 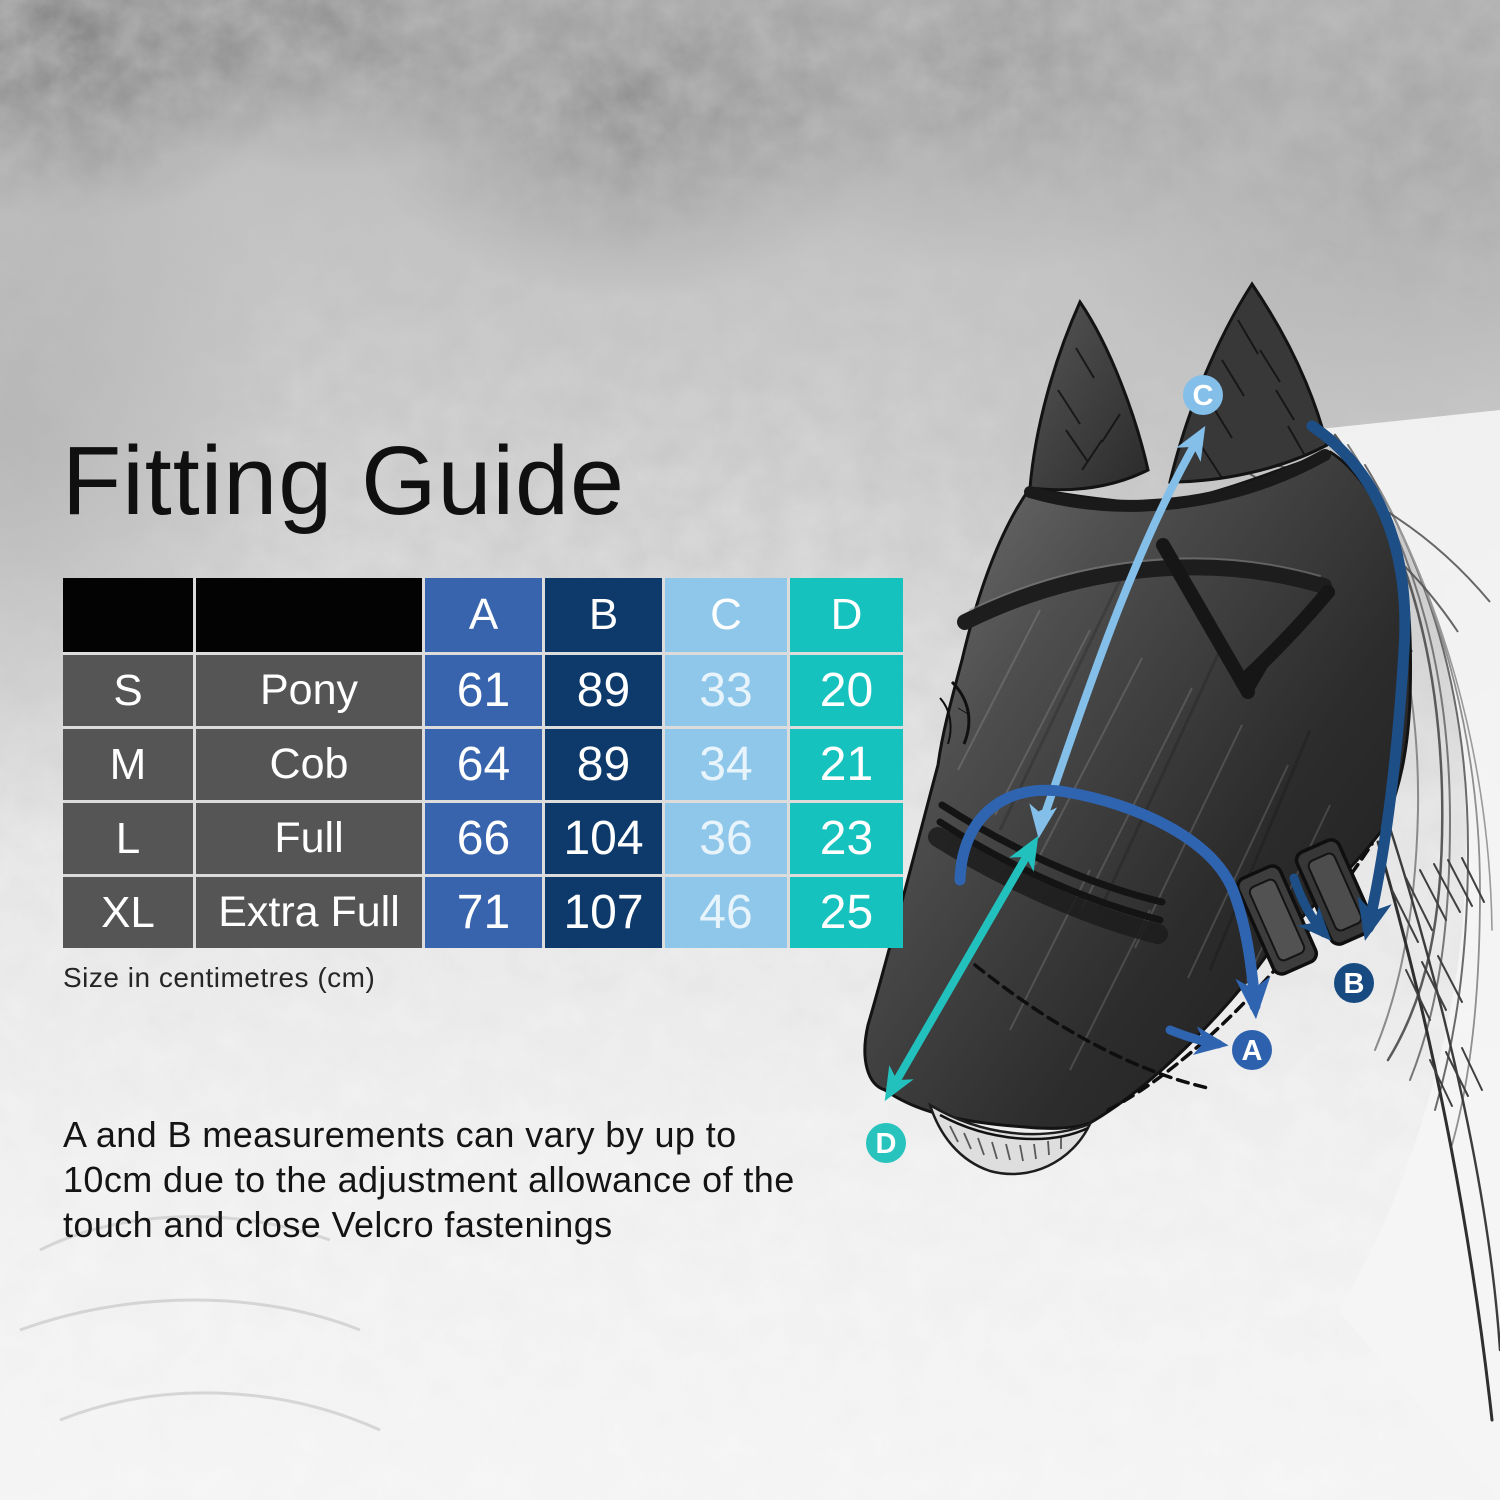 I want to click on velcro-tabs, so click(x=1305, y=907).